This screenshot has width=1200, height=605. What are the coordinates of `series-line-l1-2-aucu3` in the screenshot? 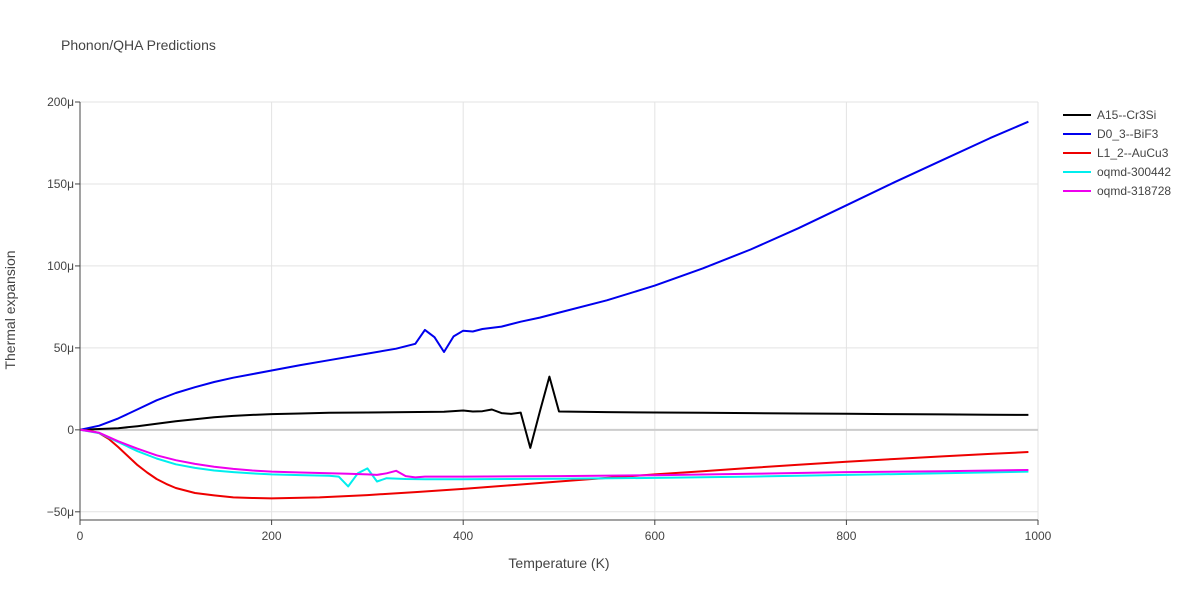 It's located at (554, 464).